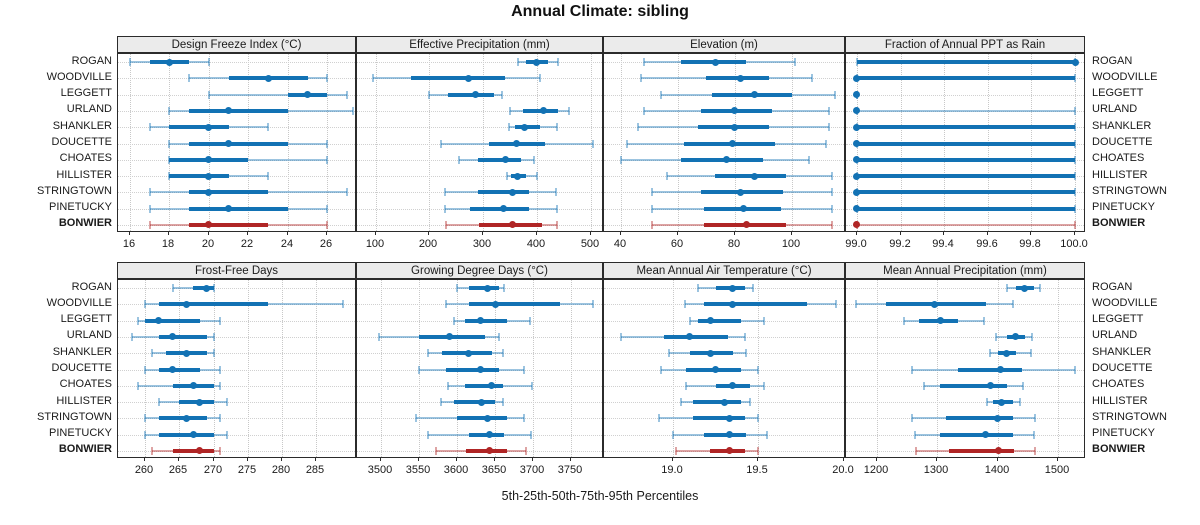 The width and height of the screenshot is (1200, 525). Describe the element at coordinates (1118, 319) in the screenshot. I see `site-label-right: LEGGETT` at that location.